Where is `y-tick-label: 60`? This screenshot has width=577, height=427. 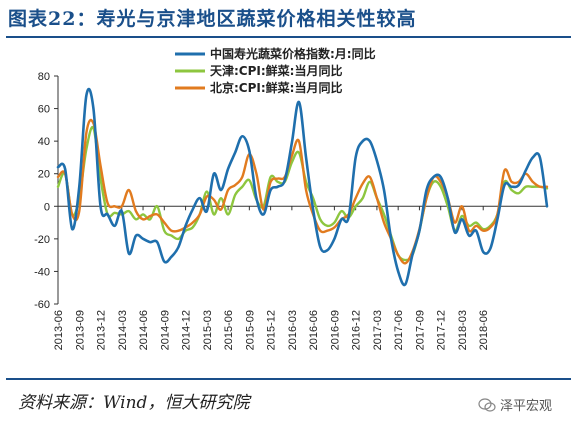 y-tick-label: 60 is located at coordinates (44, 110).